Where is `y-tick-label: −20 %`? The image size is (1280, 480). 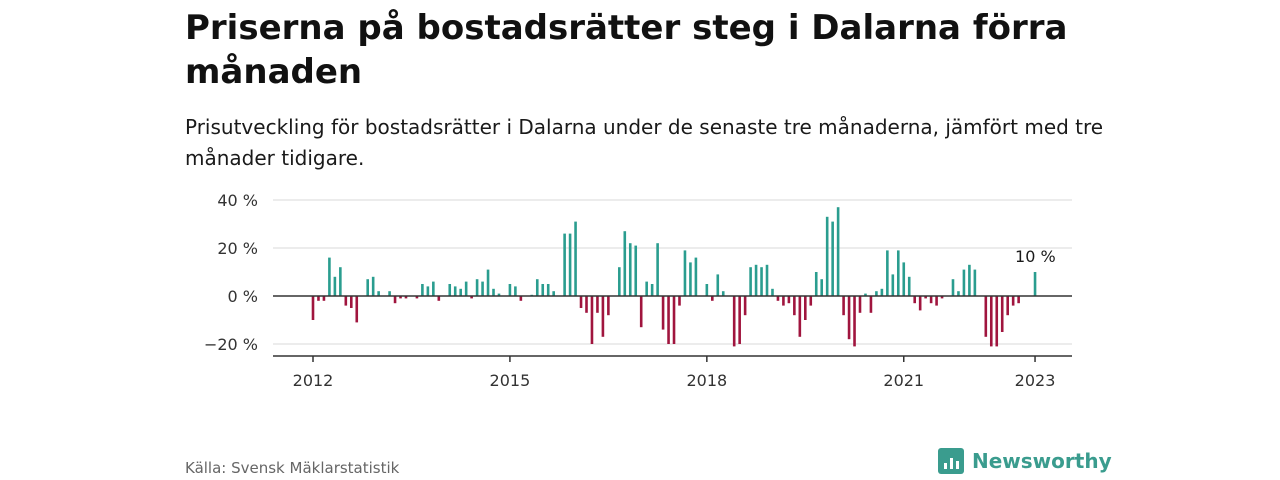 y-tick-label: −20 % is located at coordinates (231, 344).